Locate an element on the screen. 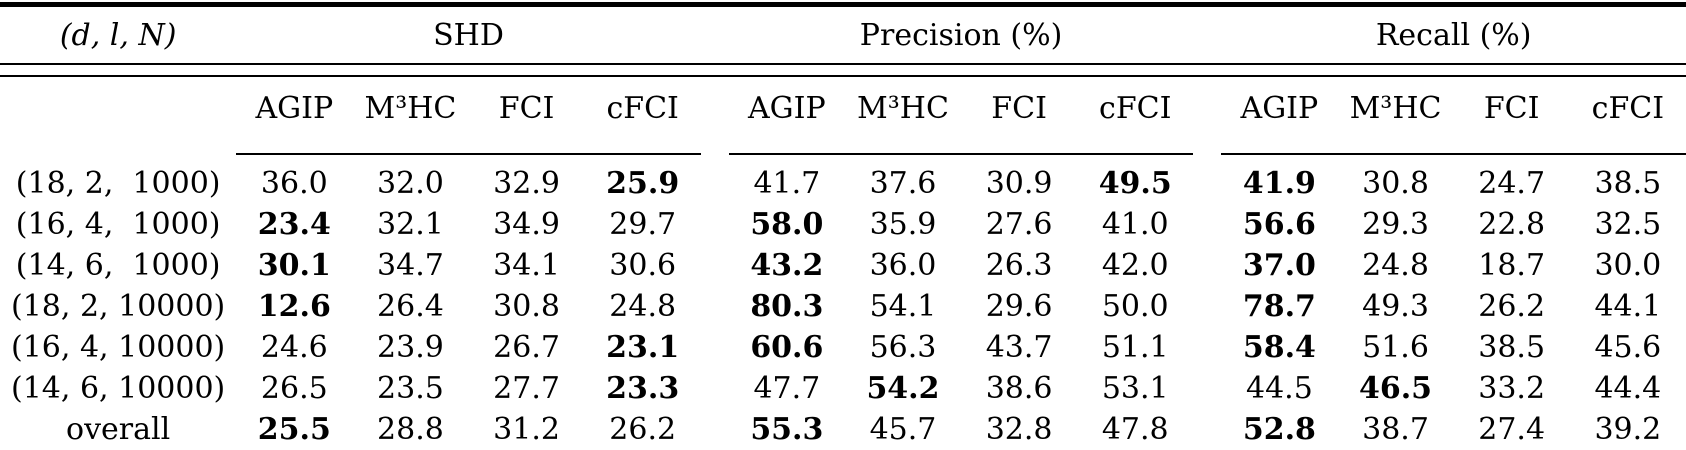 This screenshot has height=450, width=1686. value-cell: 12.6 is located at coordinates (294, 306).